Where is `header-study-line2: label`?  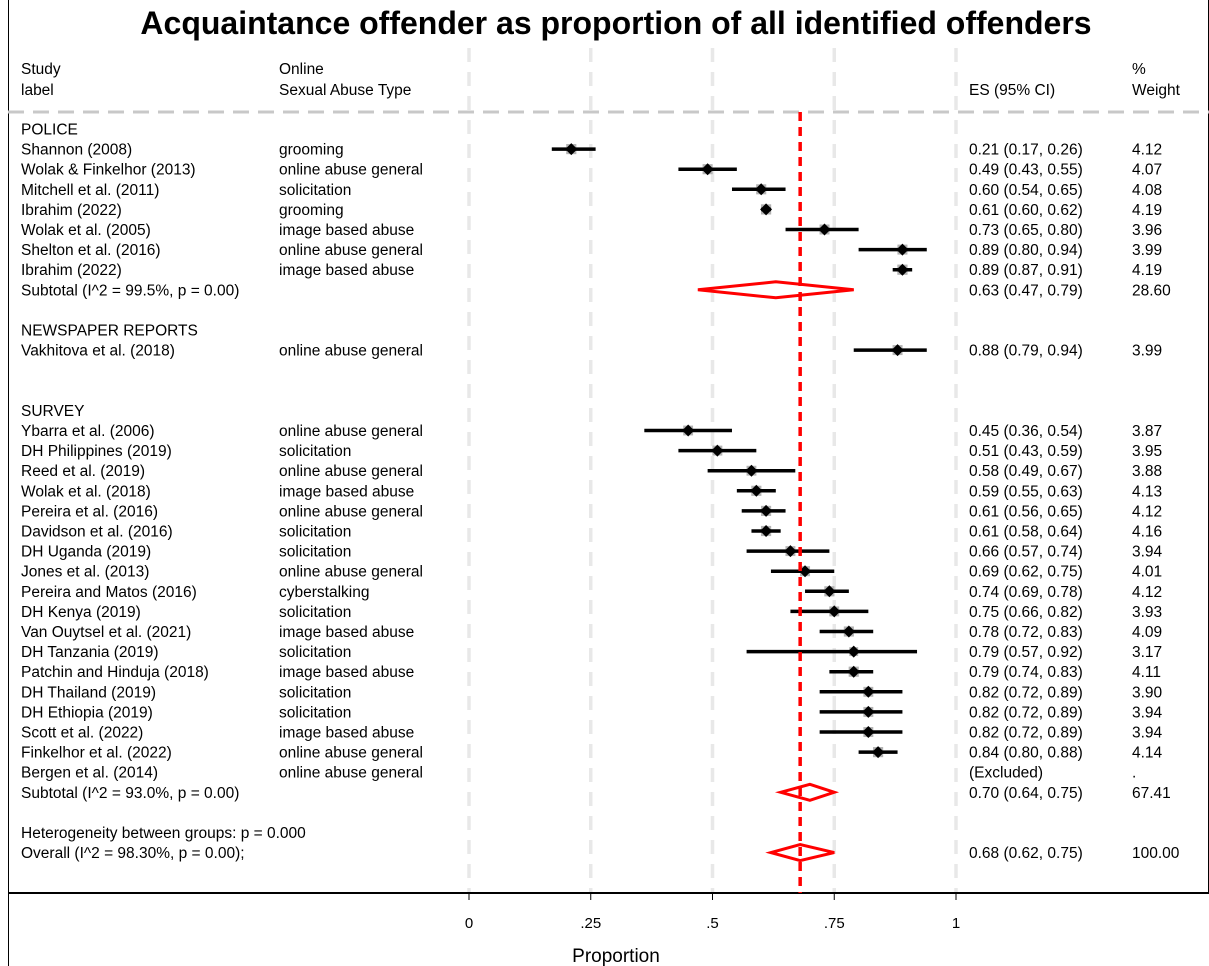
header-study-line2: label is located at coordinates (37, 90).